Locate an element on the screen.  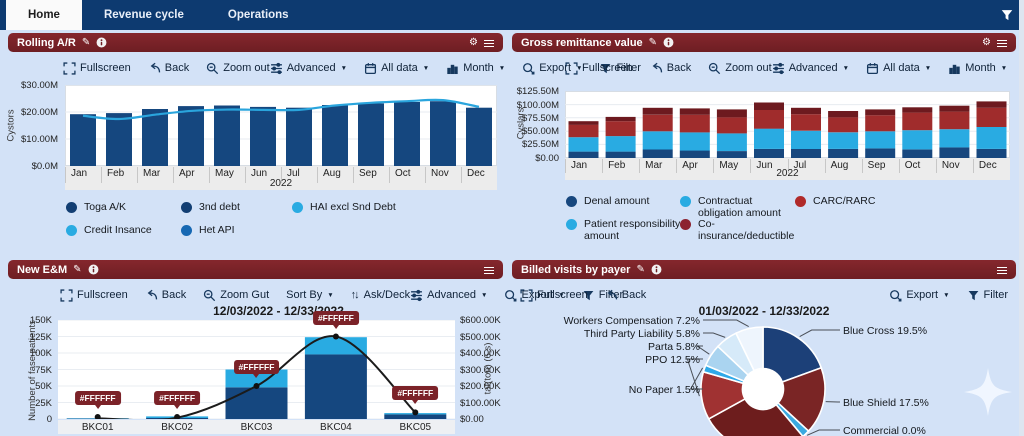
toolbar-filter-button: Filter is located at coordinates (987, 295).